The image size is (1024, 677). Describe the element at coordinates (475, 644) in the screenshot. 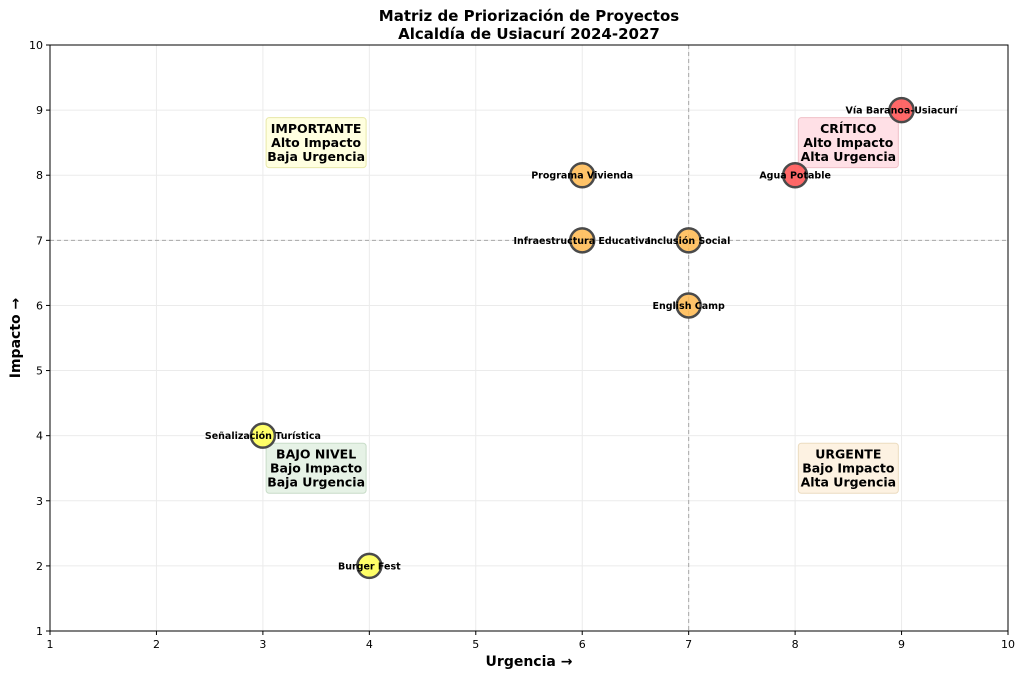

I see `x-tick-label: 5` at that location.